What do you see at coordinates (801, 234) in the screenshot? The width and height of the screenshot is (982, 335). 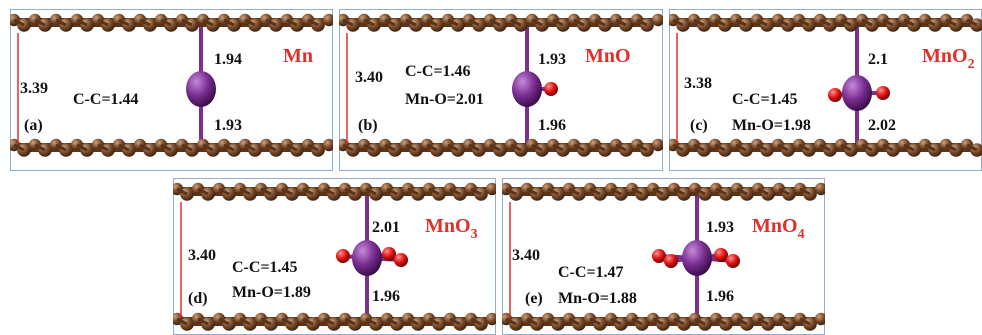 I see `panel-title-subscript: 4` at bounding box center [801, 234].